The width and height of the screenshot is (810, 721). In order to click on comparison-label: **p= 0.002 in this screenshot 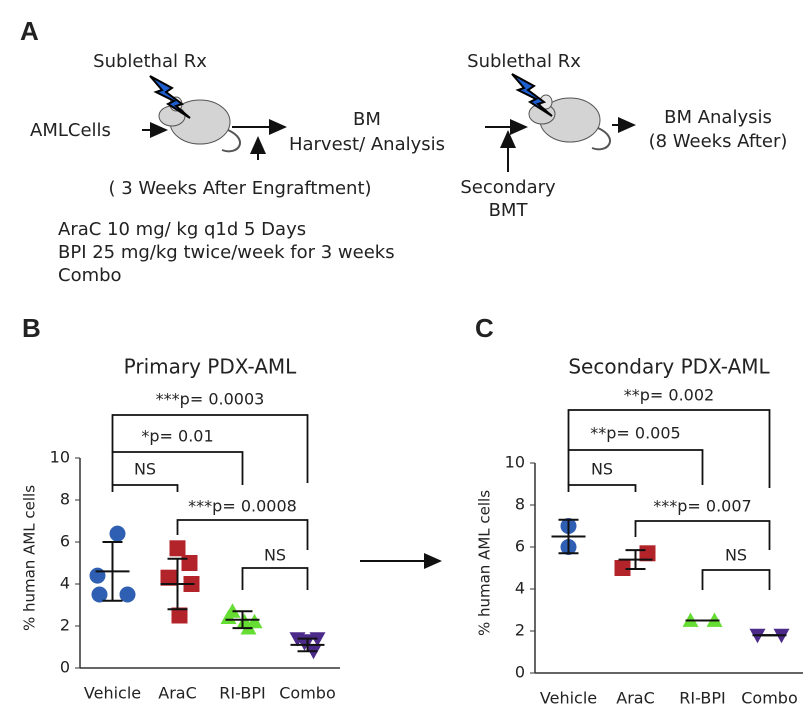, I will do `click(669, 395)`.